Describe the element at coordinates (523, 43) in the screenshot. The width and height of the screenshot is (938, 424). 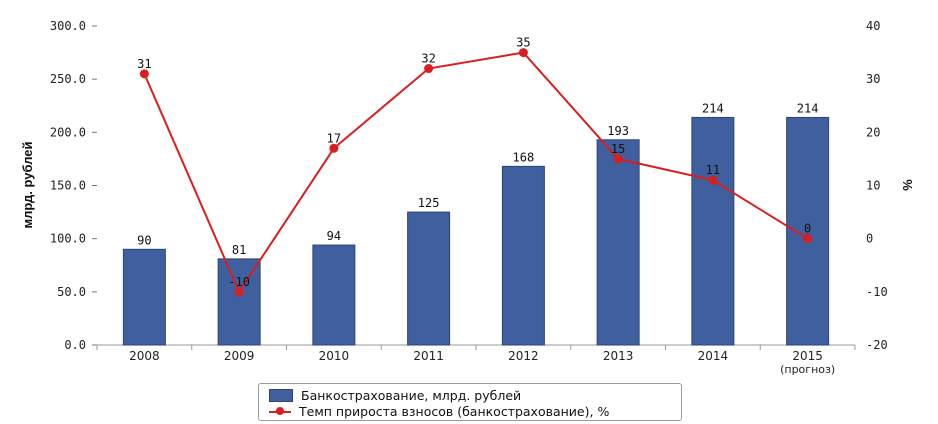
I see `line-value-label: 35` at that location.